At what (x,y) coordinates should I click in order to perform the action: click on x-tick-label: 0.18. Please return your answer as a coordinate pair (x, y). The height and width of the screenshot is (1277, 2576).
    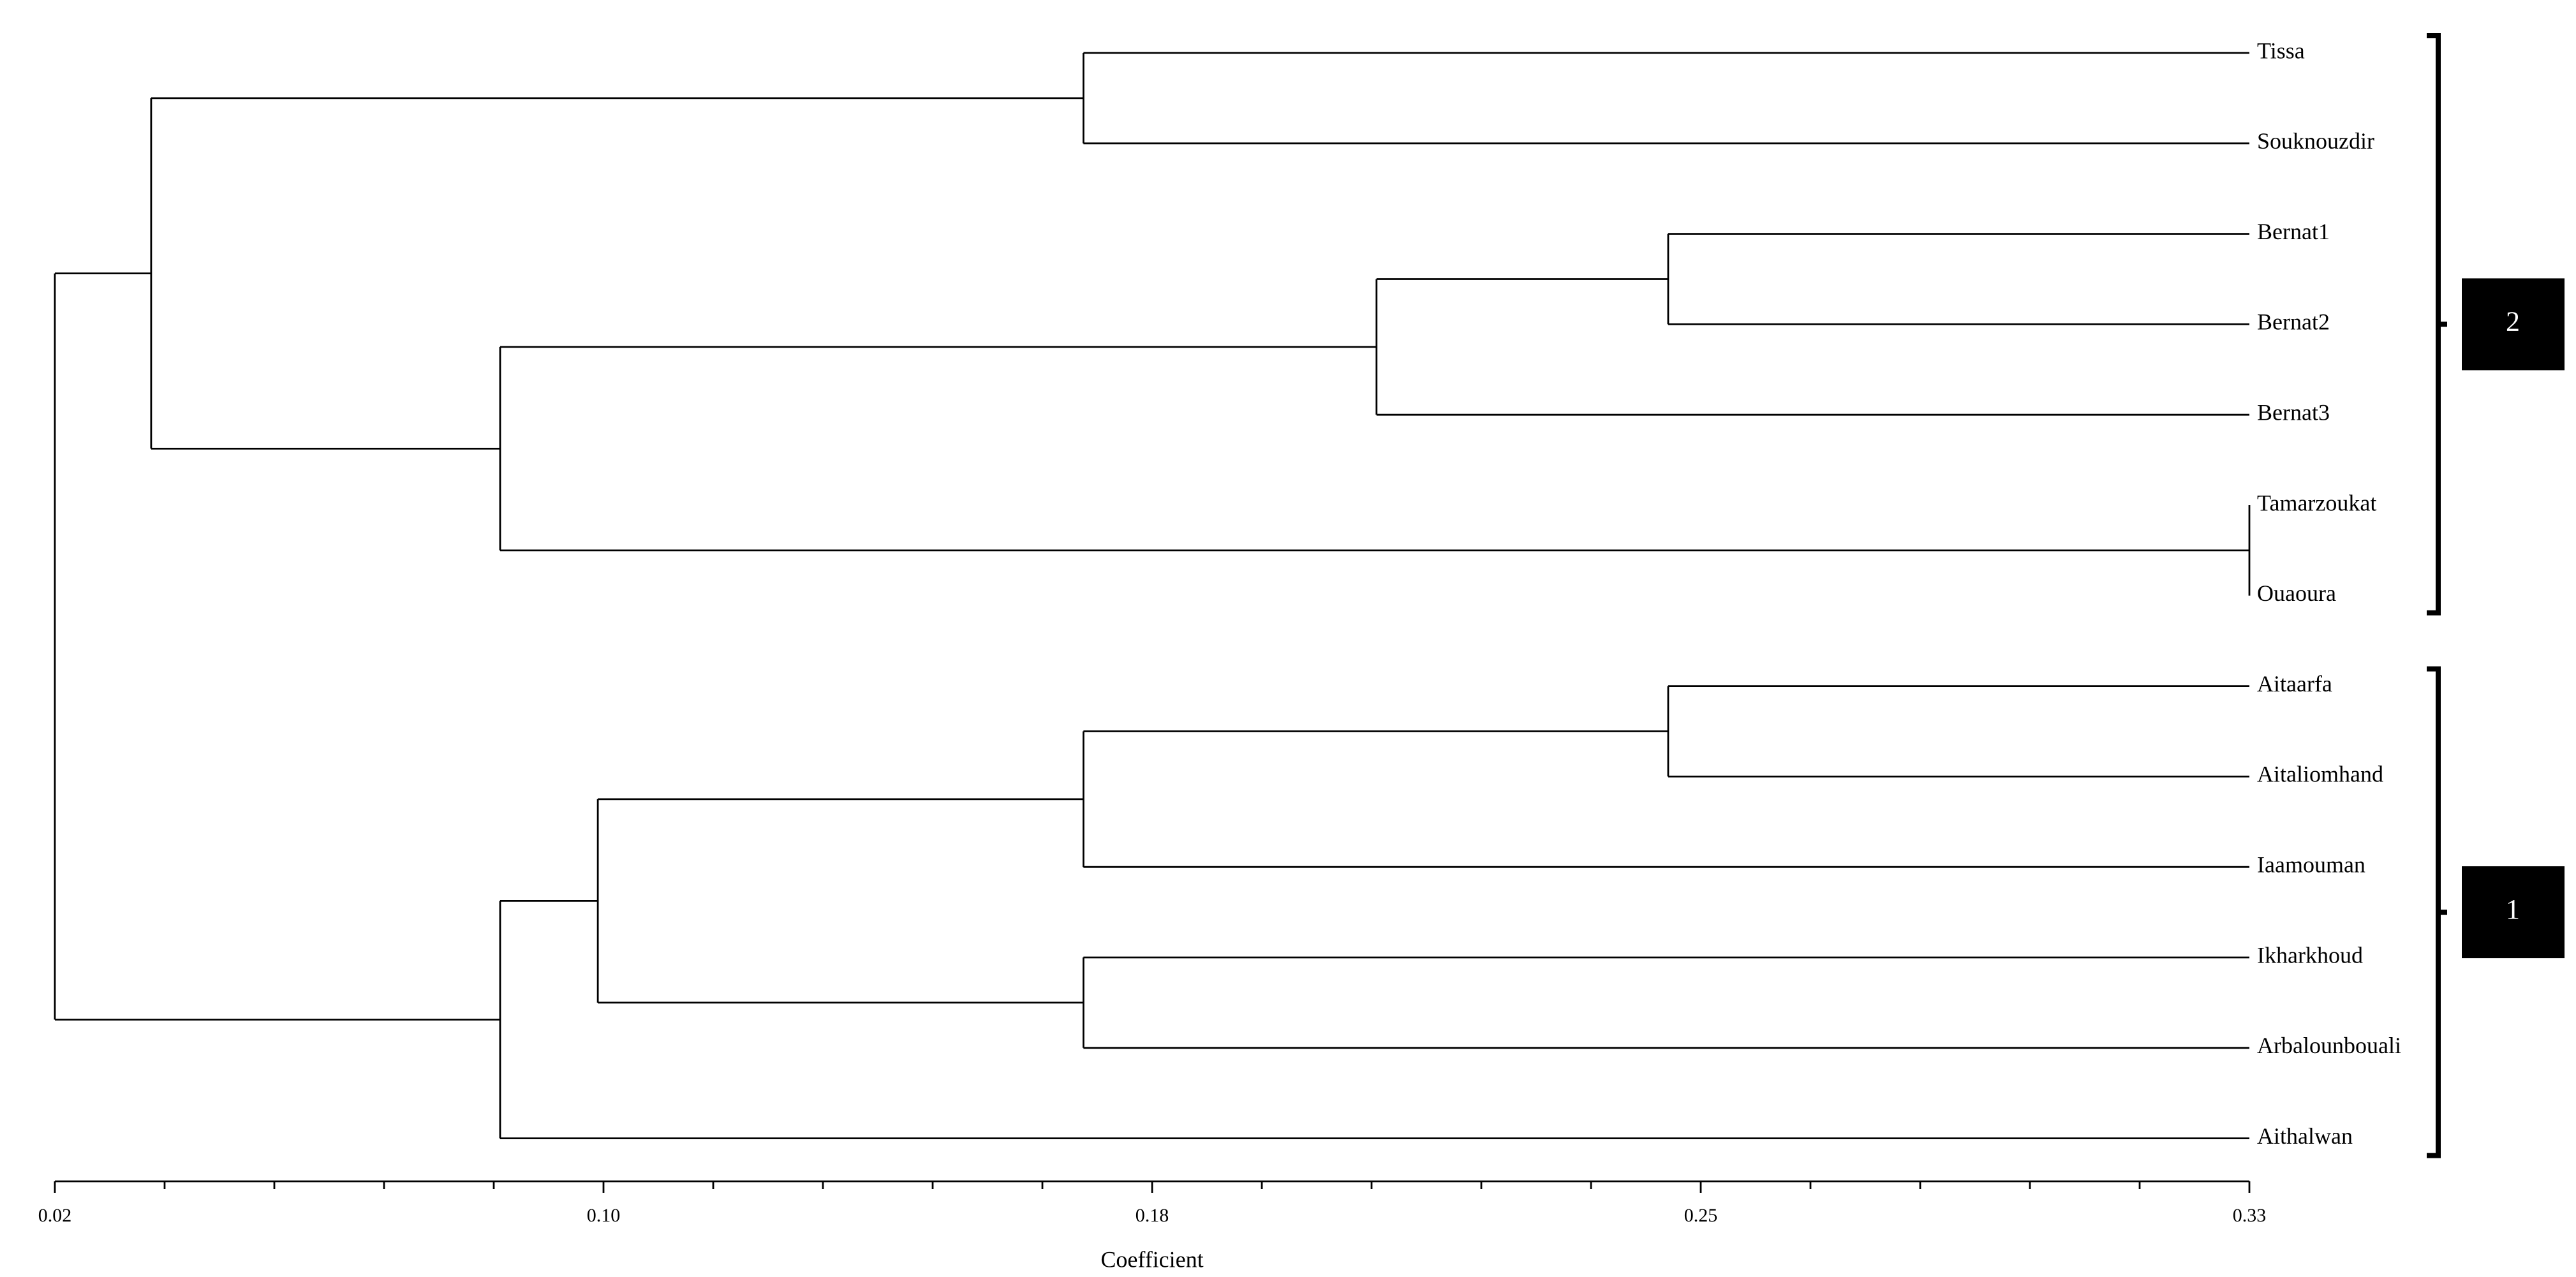
    Looking at the image, I should click on (1152, 1215).